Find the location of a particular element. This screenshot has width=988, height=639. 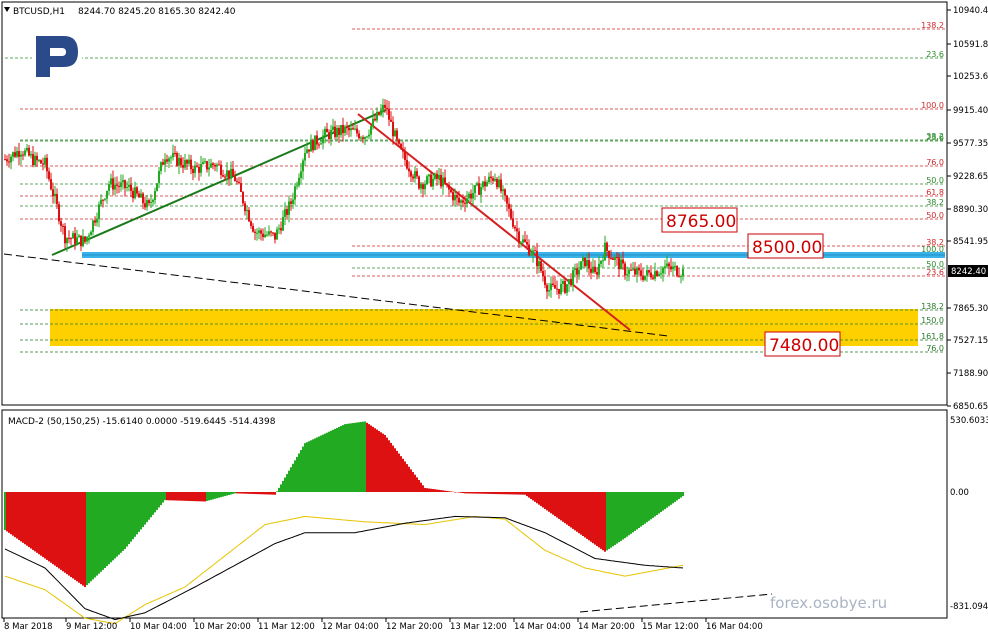

time-axis-label: 13 Mar 12:00 is located at coordinates (478, 627).